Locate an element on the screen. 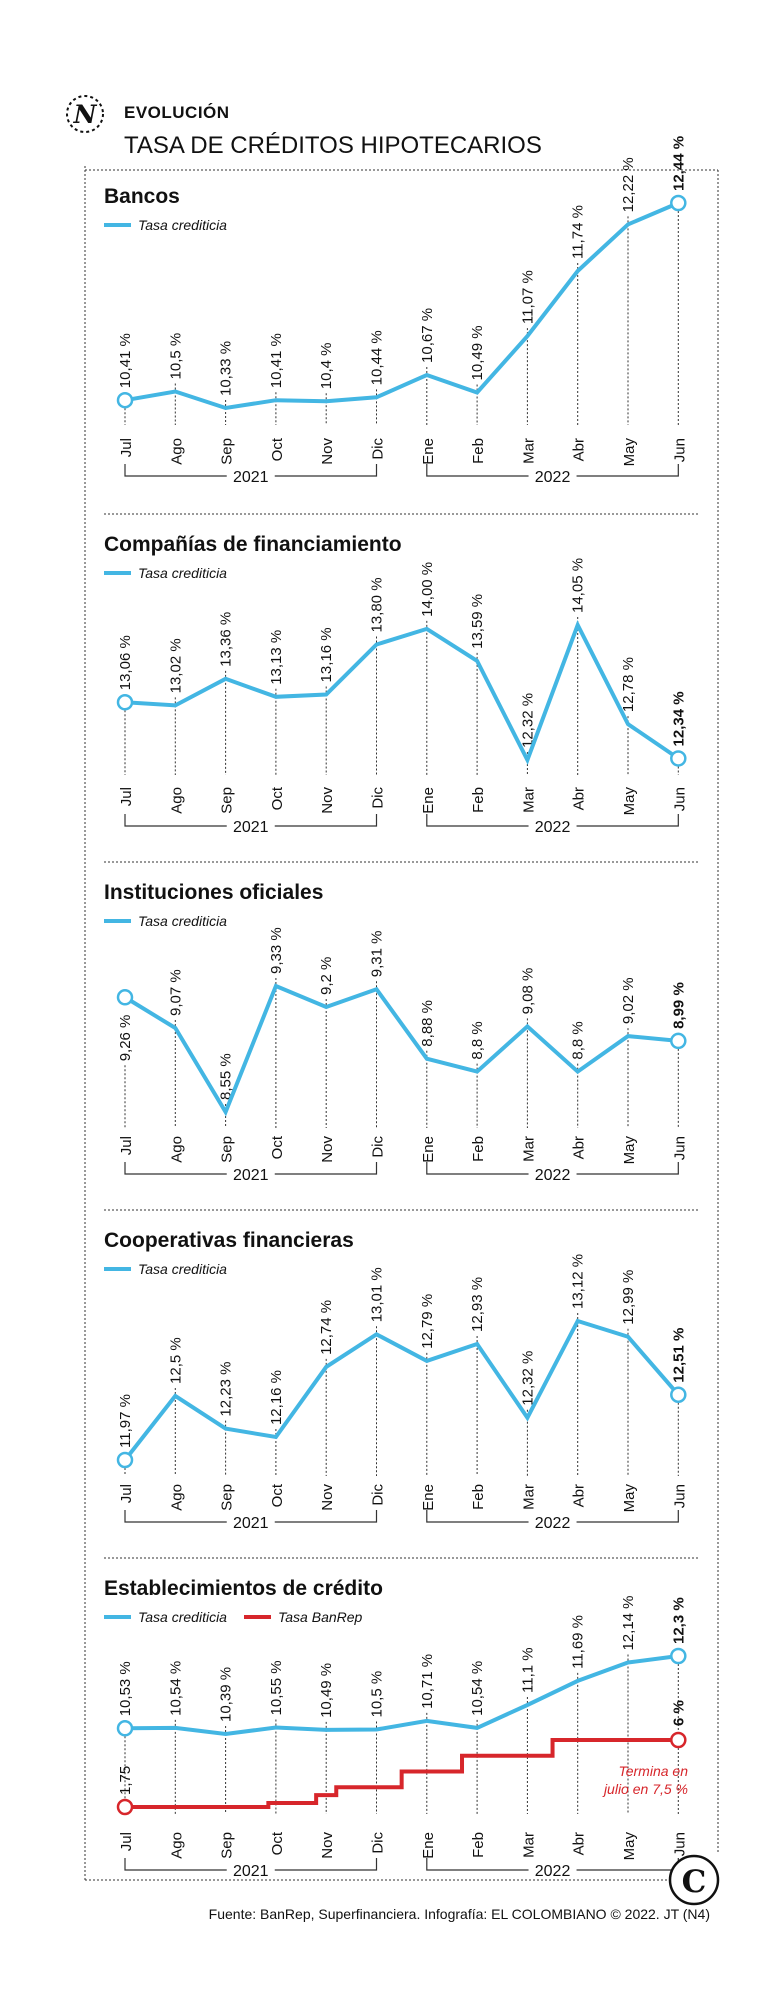 The image size is (776, 2000). panel-title: Bancos is located at coordinates (142, 196).